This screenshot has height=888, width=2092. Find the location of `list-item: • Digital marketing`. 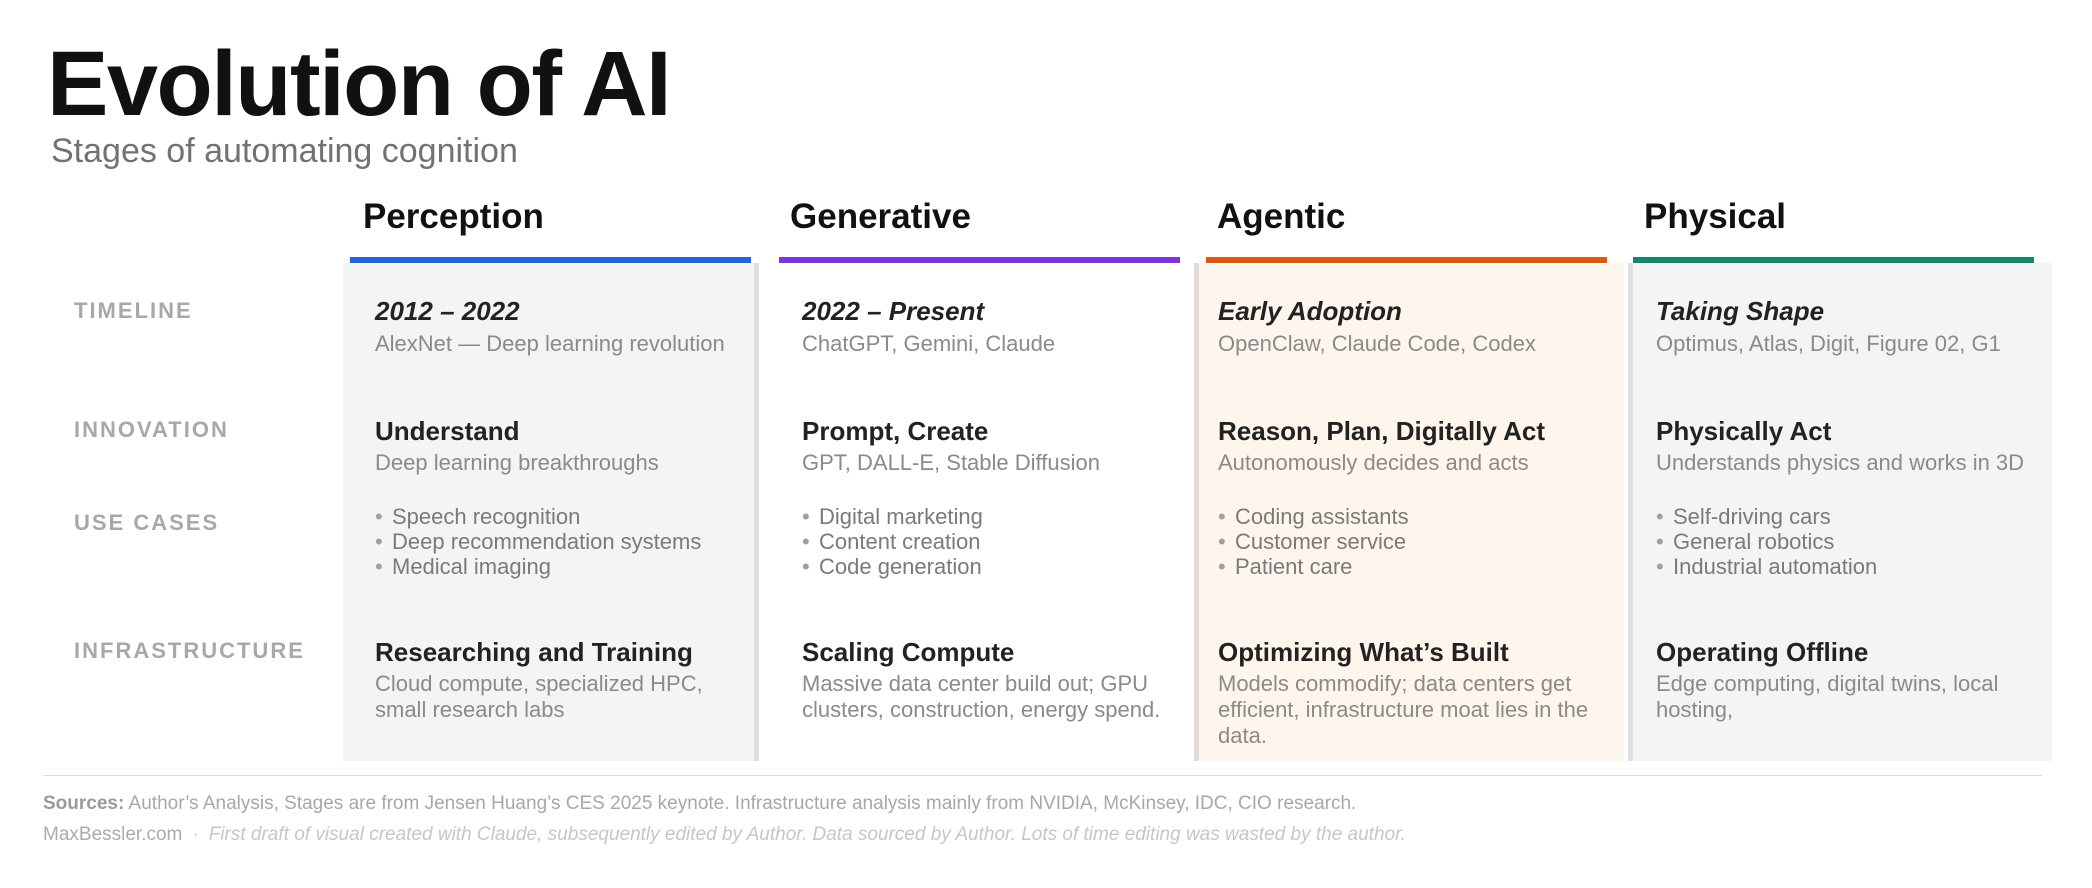

list-item: • Digital marketing is located at coordinates (892, 516).